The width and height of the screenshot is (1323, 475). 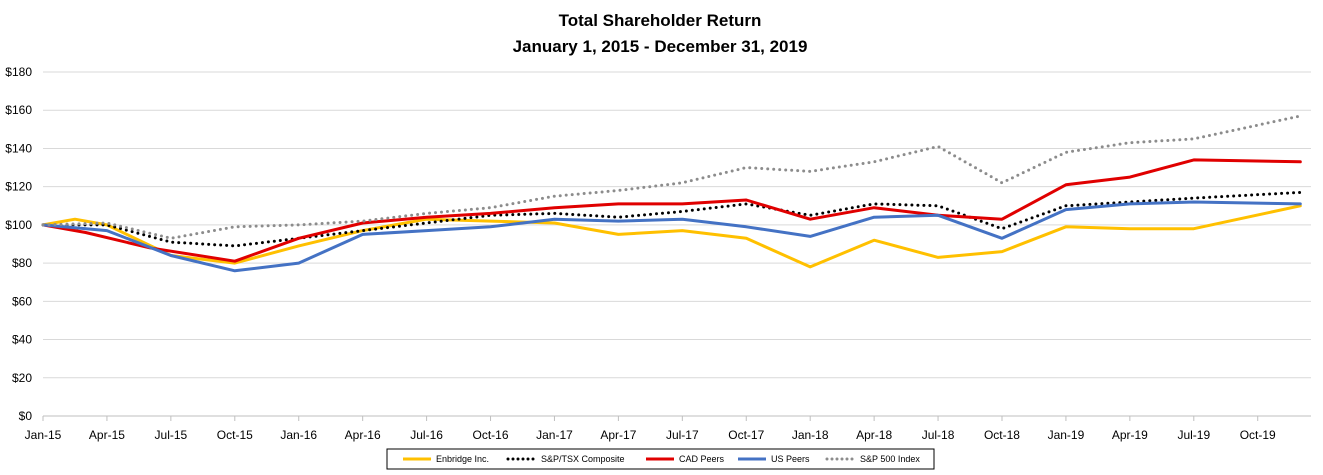 I want to click on x-tick-label: Apr-15, so click(x=107, y=435).